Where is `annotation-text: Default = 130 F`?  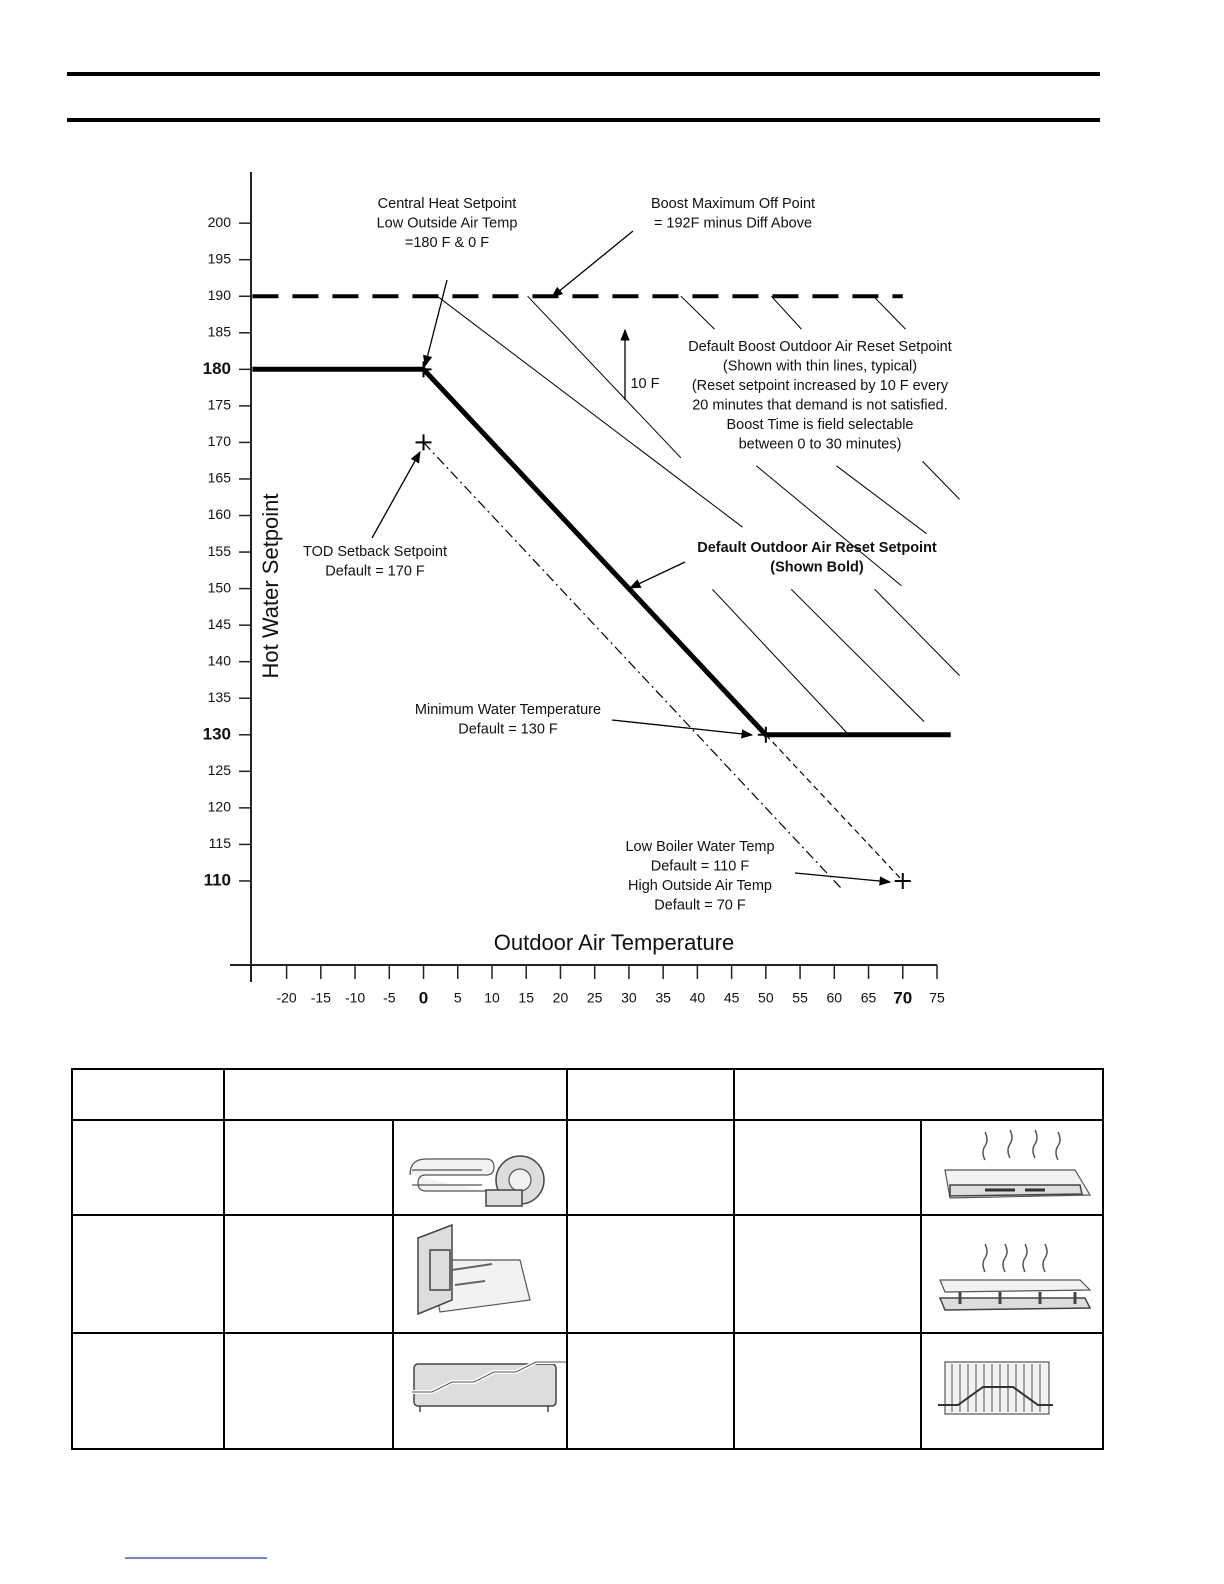
annotation-text: Default = 130 F is located at coordinates (508, 729).